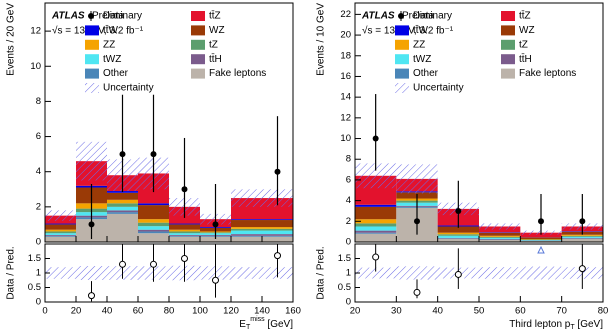 The width and height of the screenshot is (609, 332). I want to click on legend-label: tWZ, so click(422, 59).